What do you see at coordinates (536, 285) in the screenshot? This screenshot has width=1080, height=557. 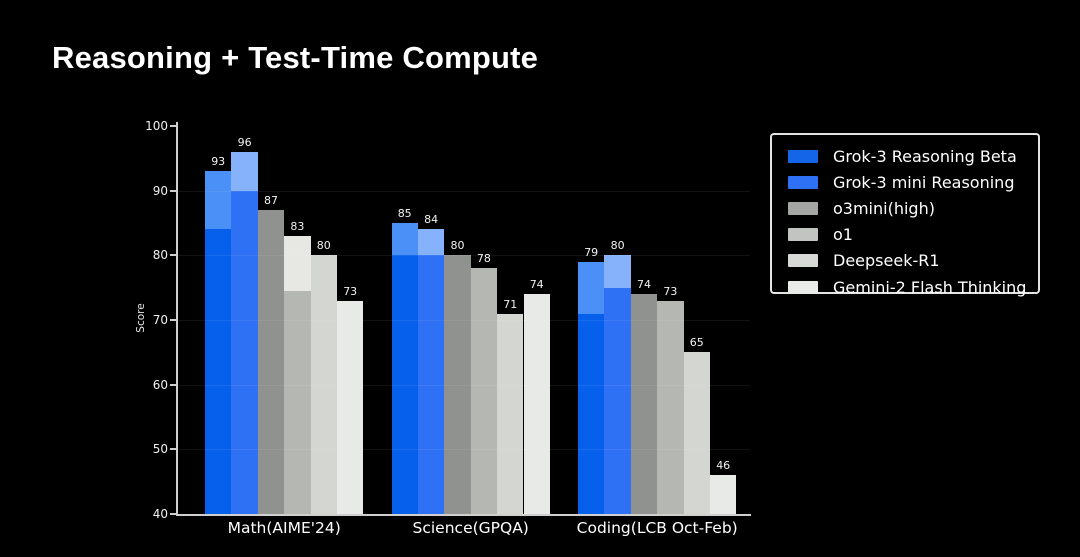 I see `bar-value-label: 74` at bounding box center [536, 285].